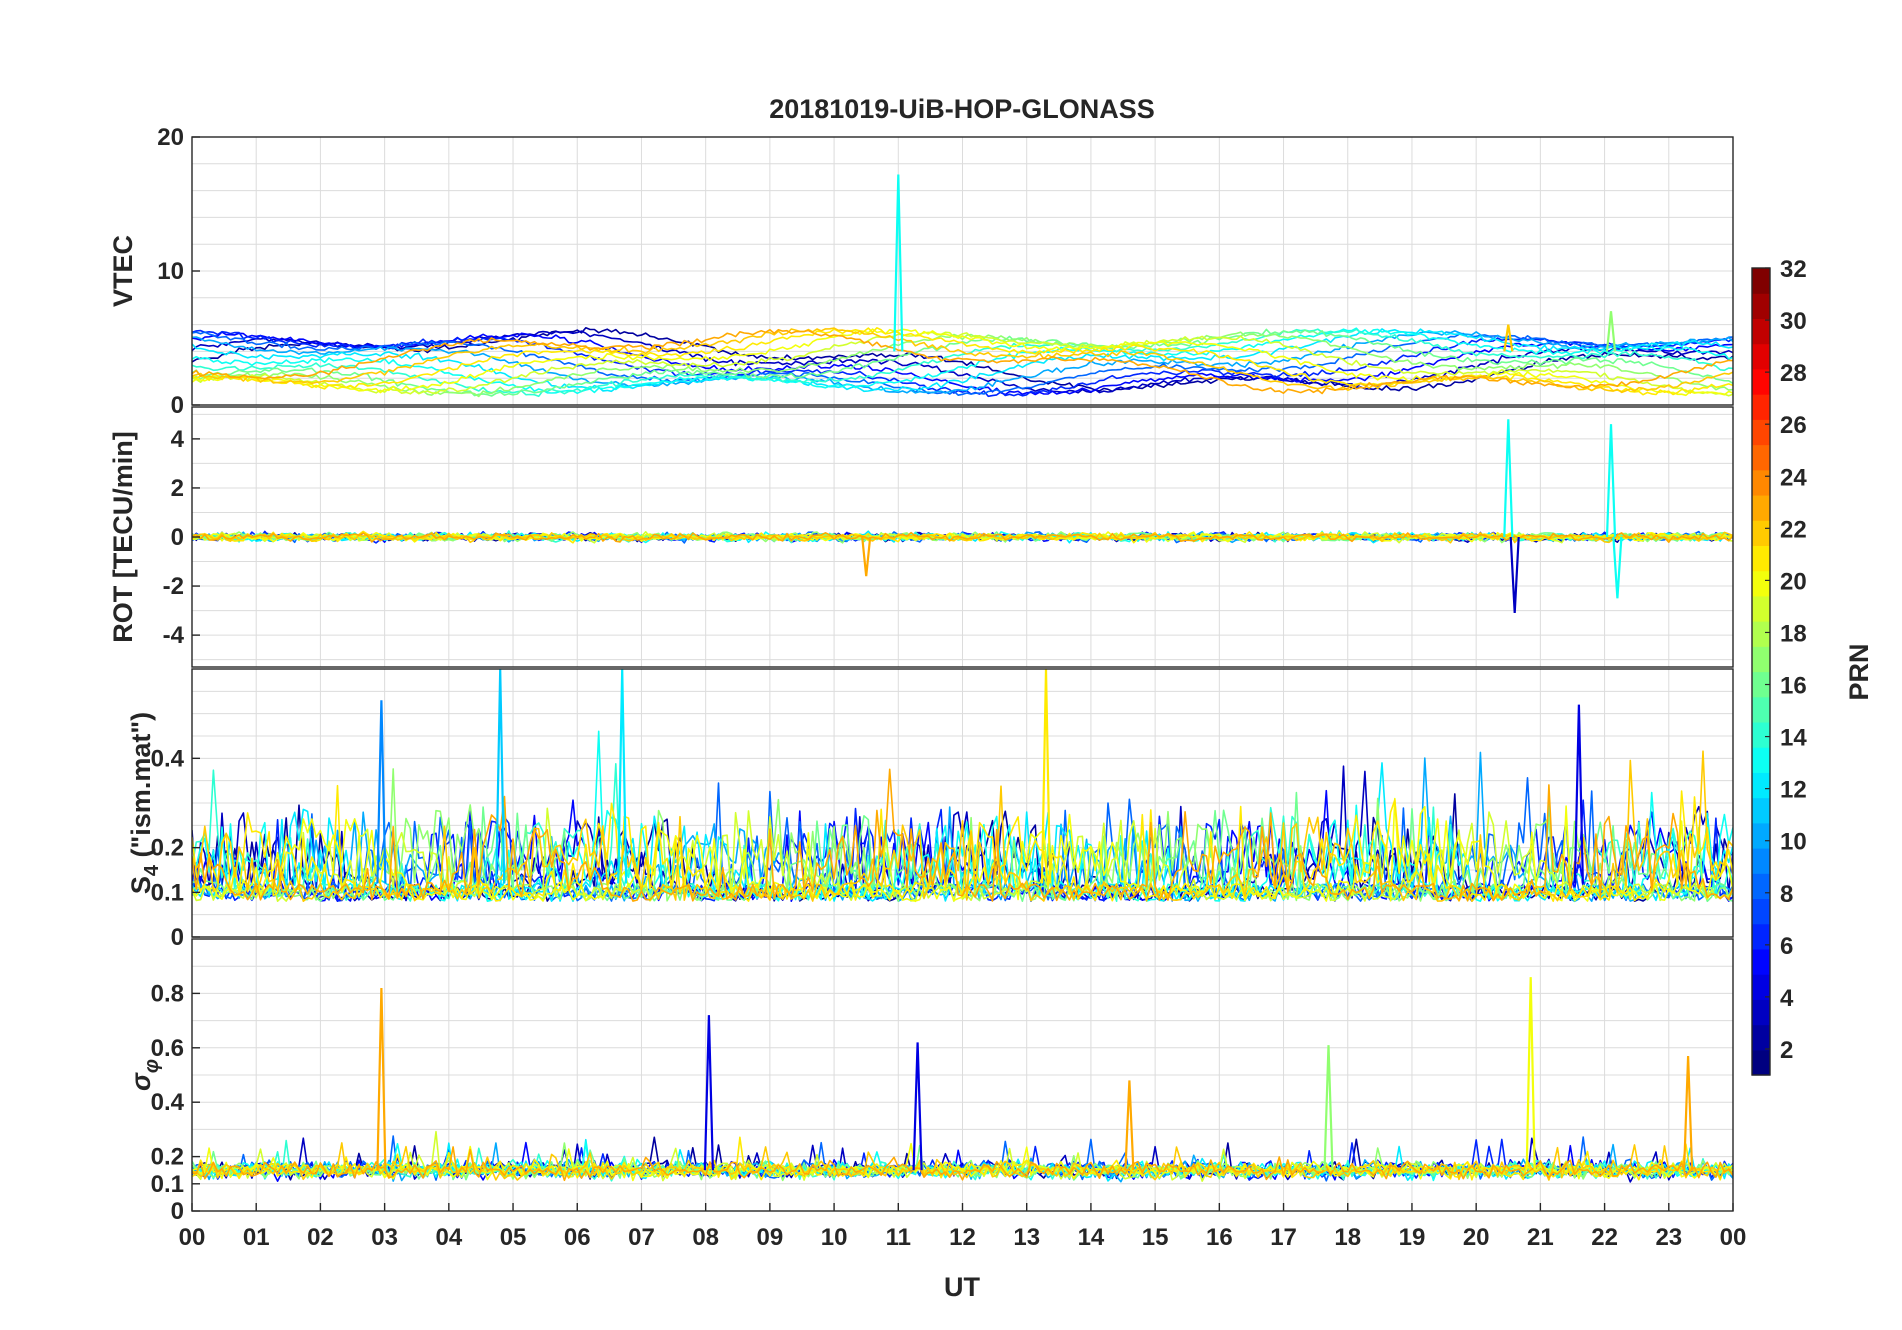 The image size is (1902, 1330). What do you see at coordinates (705, 1237) in the screenshot?
I see `x-tick-label: 08` at bounding box center [705, 1237].